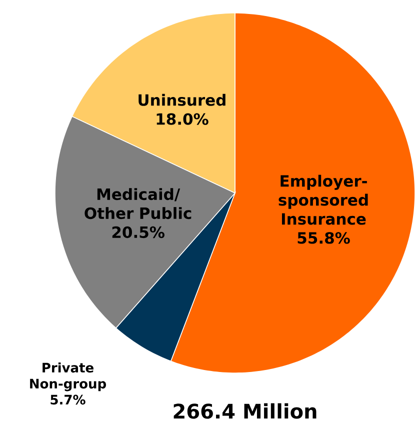 This screenshot has width=416, height=431. What do you see at coordinates (182, 100) in the screenshot?
I see `slice-label: Uninsured` at bounding box center [182, 100].